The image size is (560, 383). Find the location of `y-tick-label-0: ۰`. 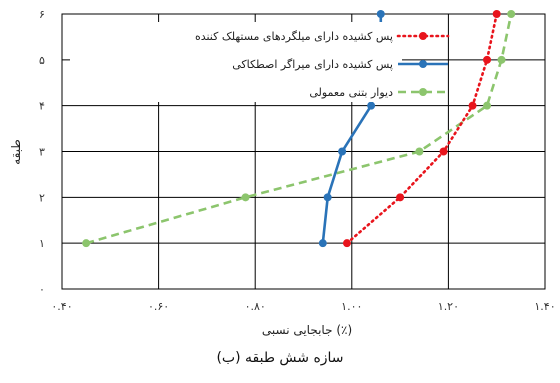

y-tick-label-0: ۰ is located at coordinates (42, 289).